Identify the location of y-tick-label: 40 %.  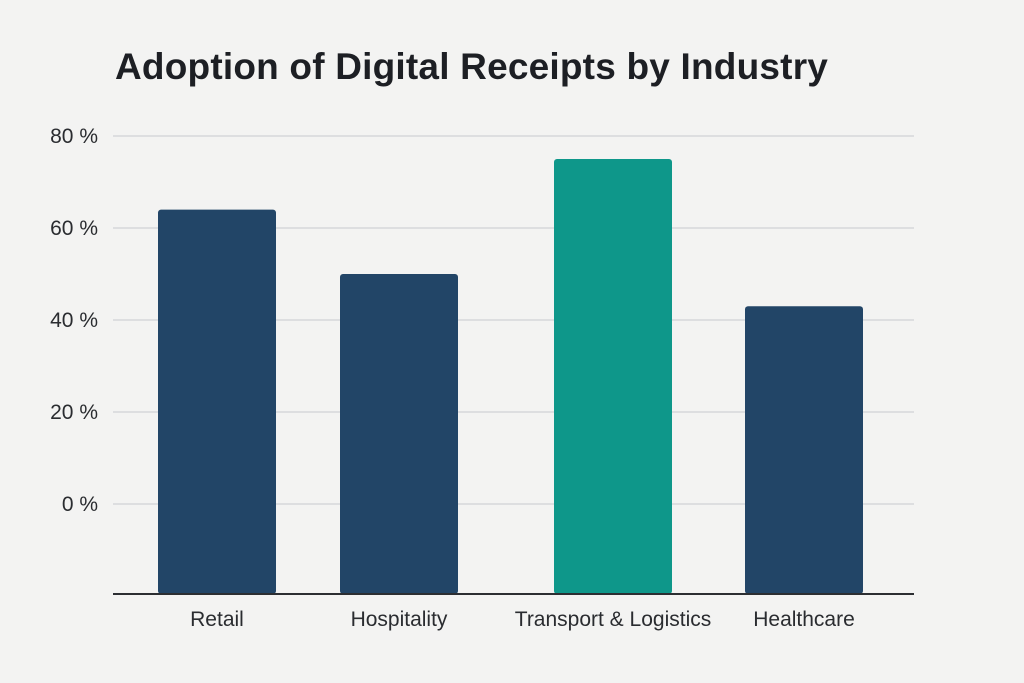
(74, 320).